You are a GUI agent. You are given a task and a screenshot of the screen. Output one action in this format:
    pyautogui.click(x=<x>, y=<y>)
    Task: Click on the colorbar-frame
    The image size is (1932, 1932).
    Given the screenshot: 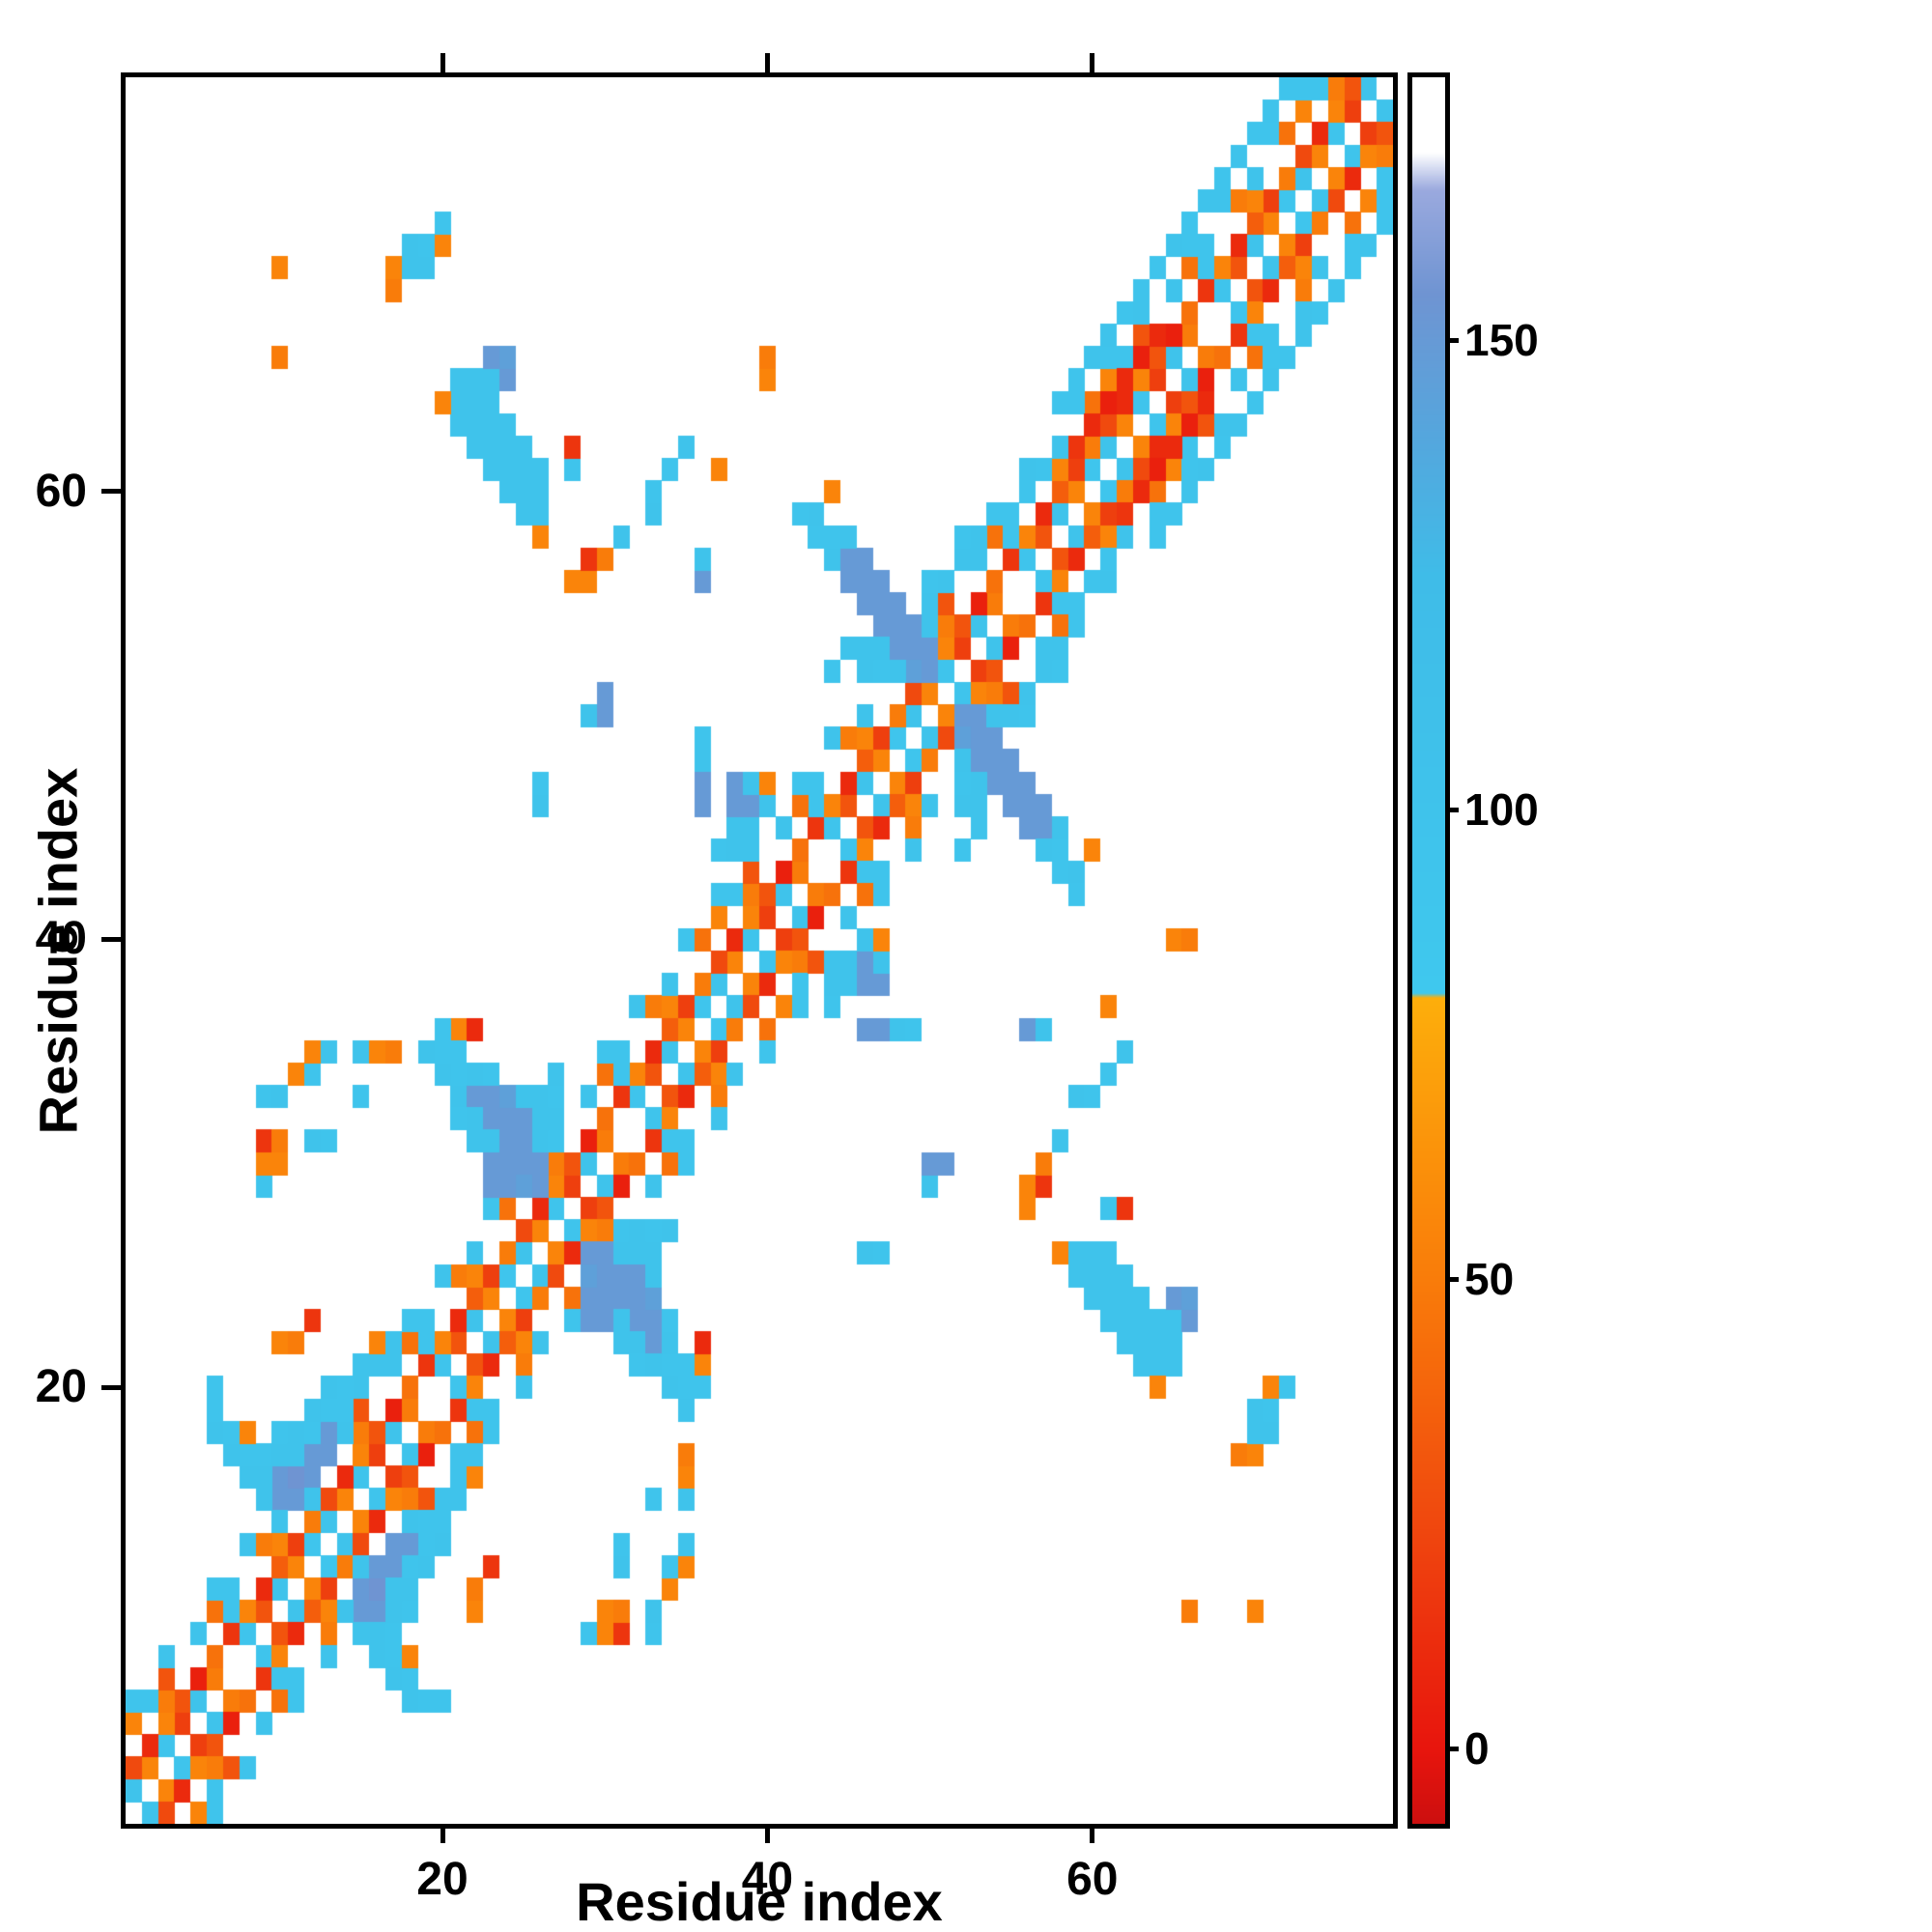 What is the action you would take?
    pyautogui.click(x=1428, y=950)
    